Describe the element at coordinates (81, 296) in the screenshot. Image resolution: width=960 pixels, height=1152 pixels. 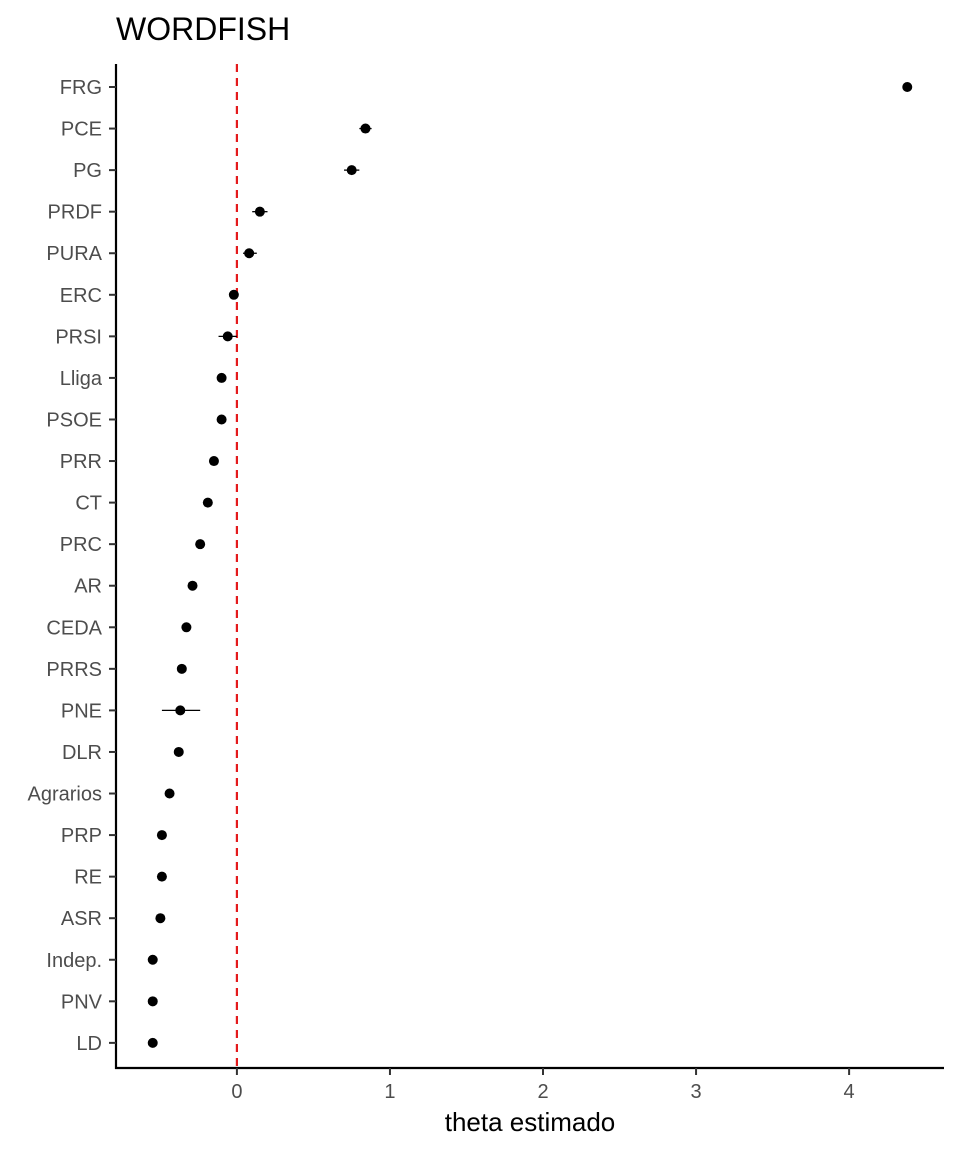
I see `y-tick-label: ERC` at that location.